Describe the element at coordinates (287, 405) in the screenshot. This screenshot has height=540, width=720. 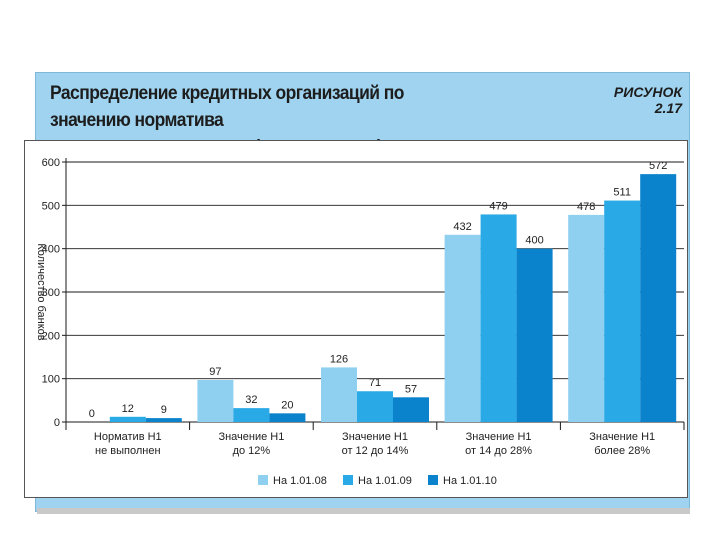
I see `data-label: 20` at that location.